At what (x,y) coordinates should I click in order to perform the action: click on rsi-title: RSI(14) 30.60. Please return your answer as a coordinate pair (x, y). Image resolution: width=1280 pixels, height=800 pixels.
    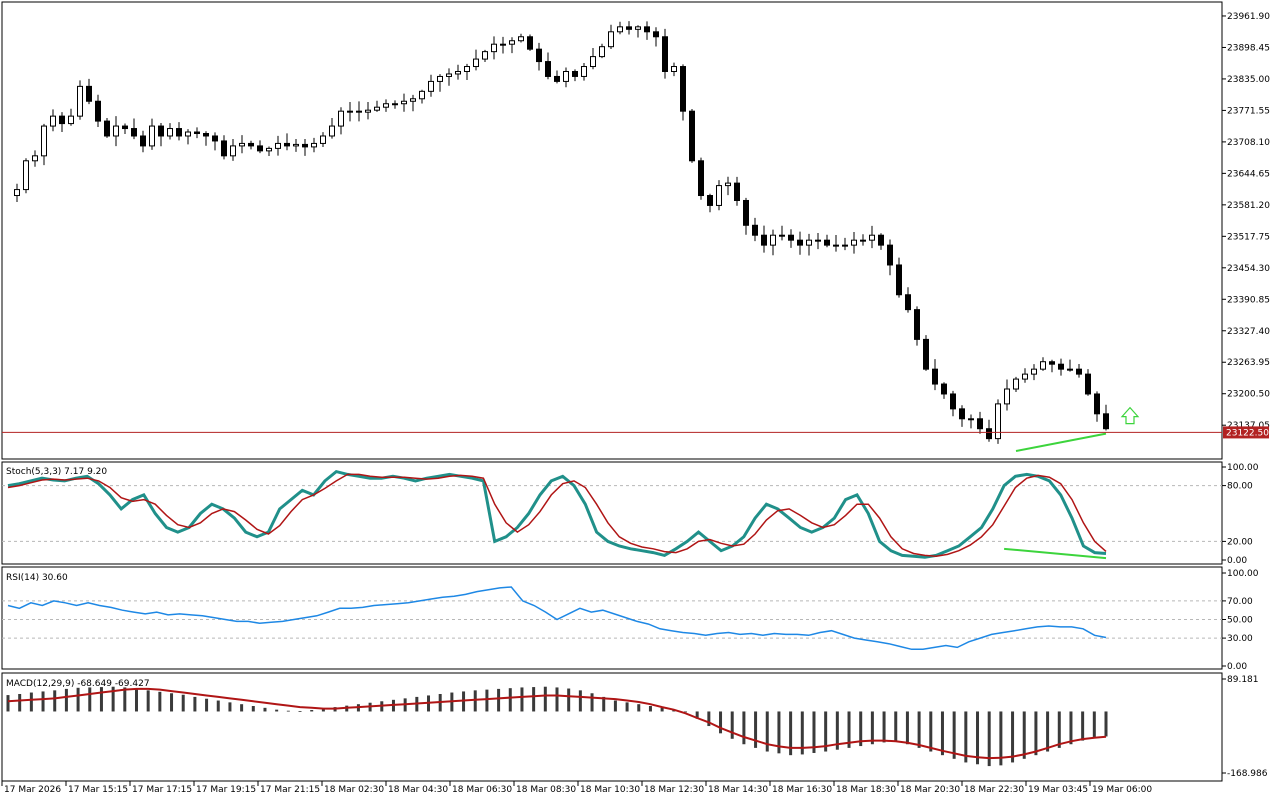
    Looking at the image, I should click on (37, 578).